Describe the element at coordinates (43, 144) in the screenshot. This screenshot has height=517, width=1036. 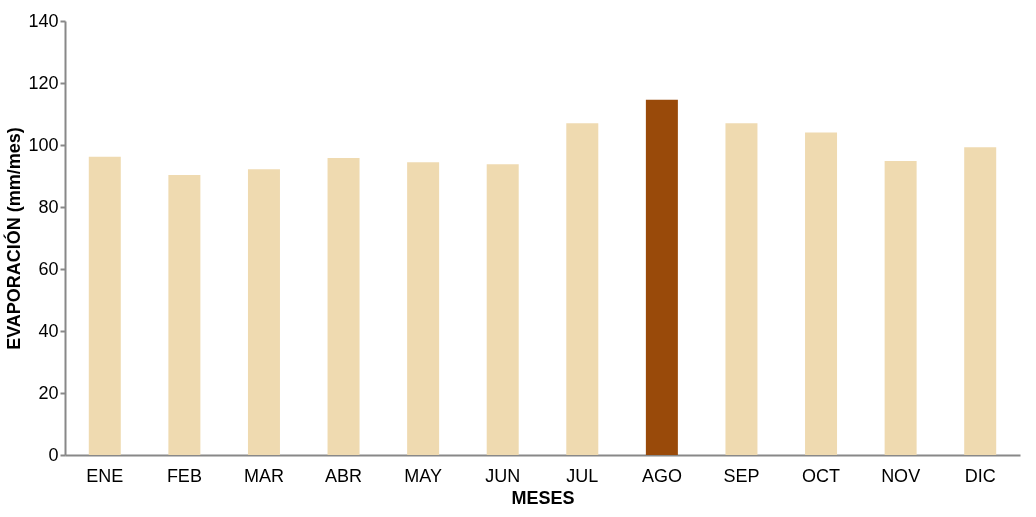
I see `y-tick-label: 100` at that location.